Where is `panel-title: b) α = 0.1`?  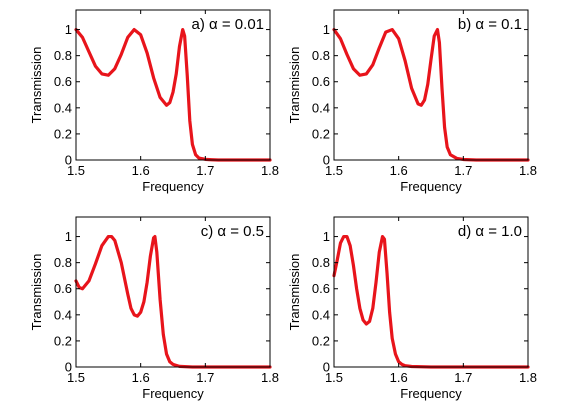 panel-title: b) α = 0.1 is located at coordinates (490, 24).